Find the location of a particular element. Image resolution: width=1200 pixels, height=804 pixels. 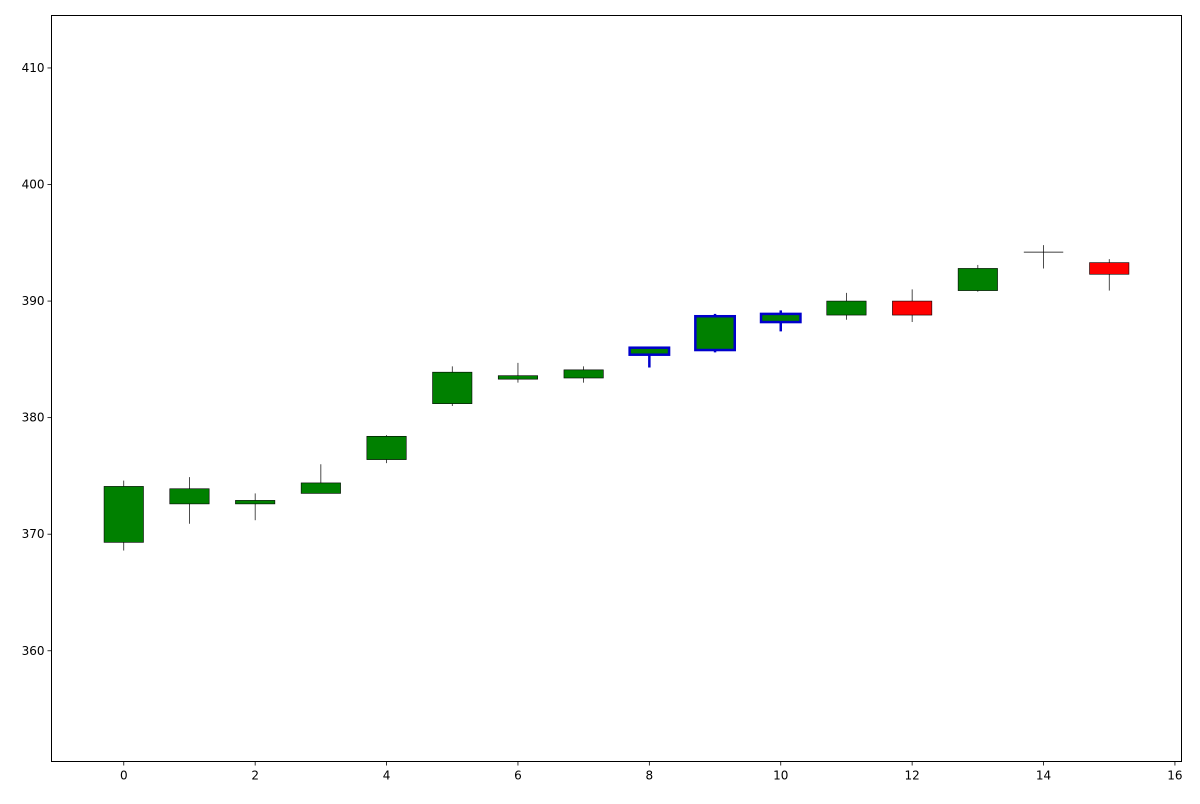

x-axis: 0 2 4 6 8 10 12 14 16 is located at coordinates (651, 772).